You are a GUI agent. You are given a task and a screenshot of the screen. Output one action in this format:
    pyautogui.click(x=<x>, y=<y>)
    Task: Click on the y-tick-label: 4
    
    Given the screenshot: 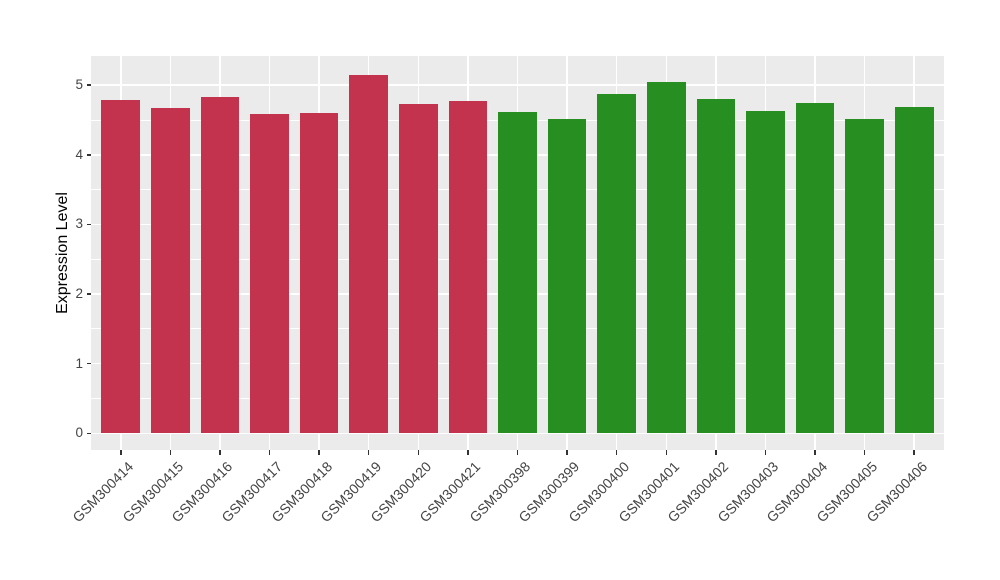 What is the action you would take?
    pyautogui.click(x=79, y=154)
    